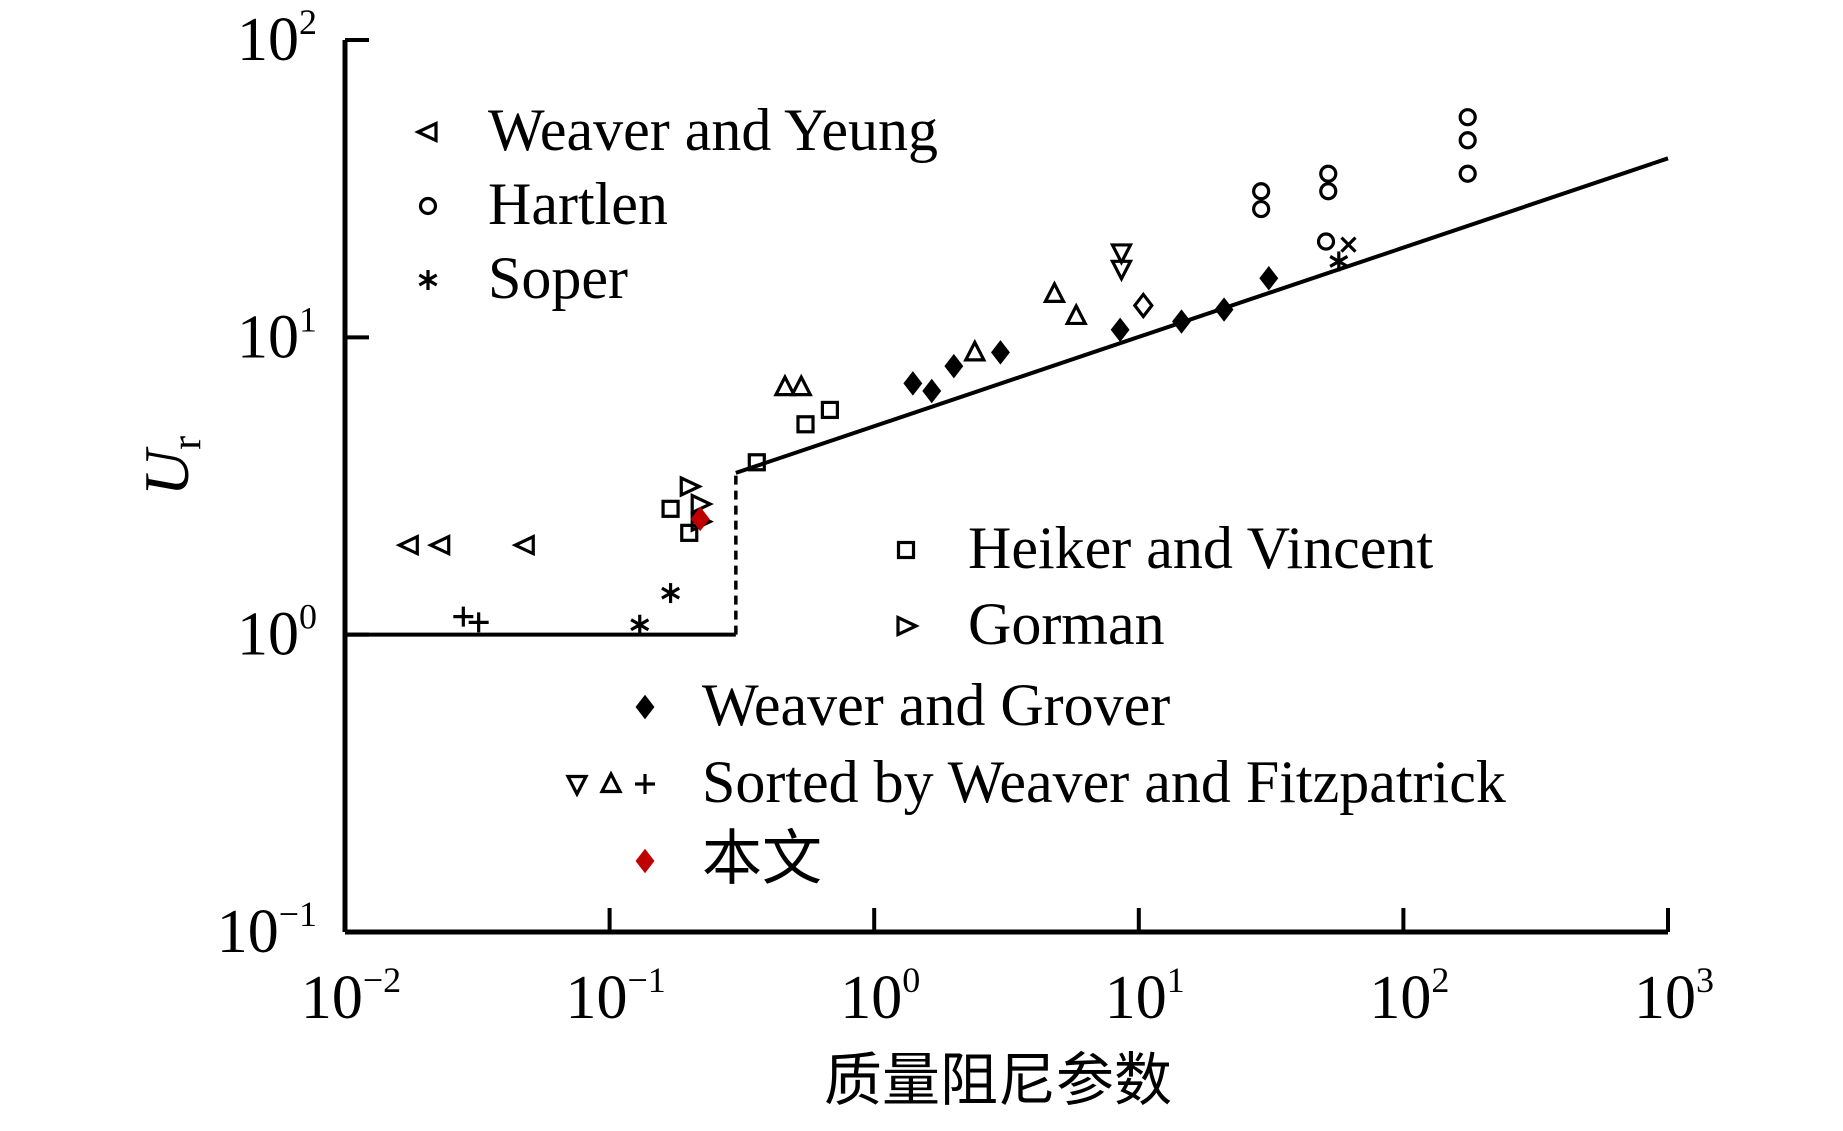 This screenshot has height=1131, width=1843. I want to click on legend-label: Weaver and Yeung, so click(713, 130).